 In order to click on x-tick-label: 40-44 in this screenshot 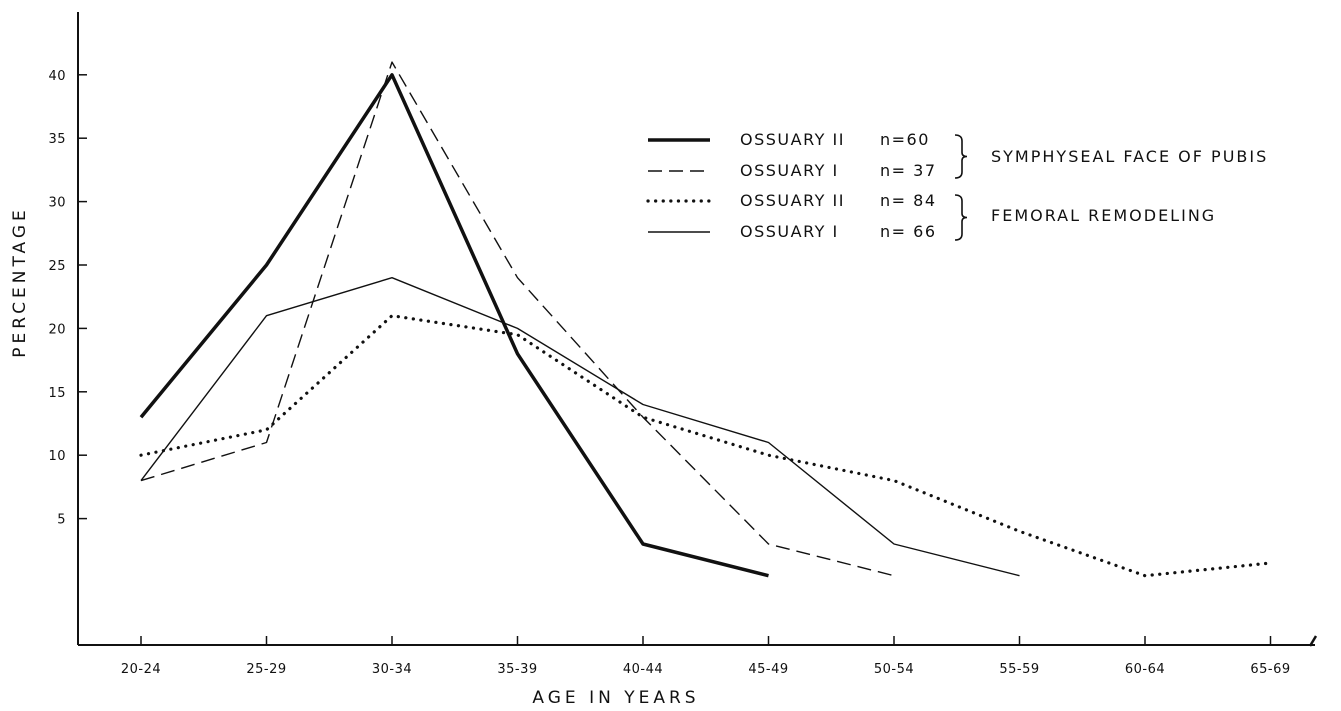, I will do `click(643, 669)`.